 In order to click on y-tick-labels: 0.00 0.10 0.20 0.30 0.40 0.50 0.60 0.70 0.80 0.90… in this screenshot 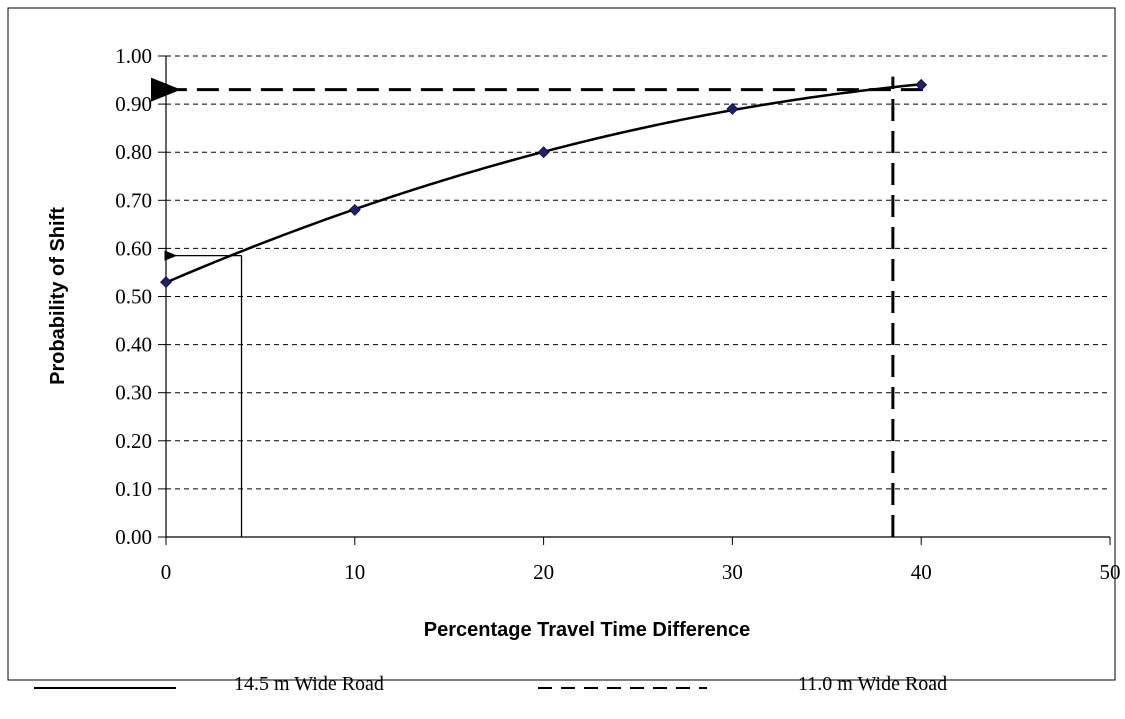, I will do `click(133, 296)`.